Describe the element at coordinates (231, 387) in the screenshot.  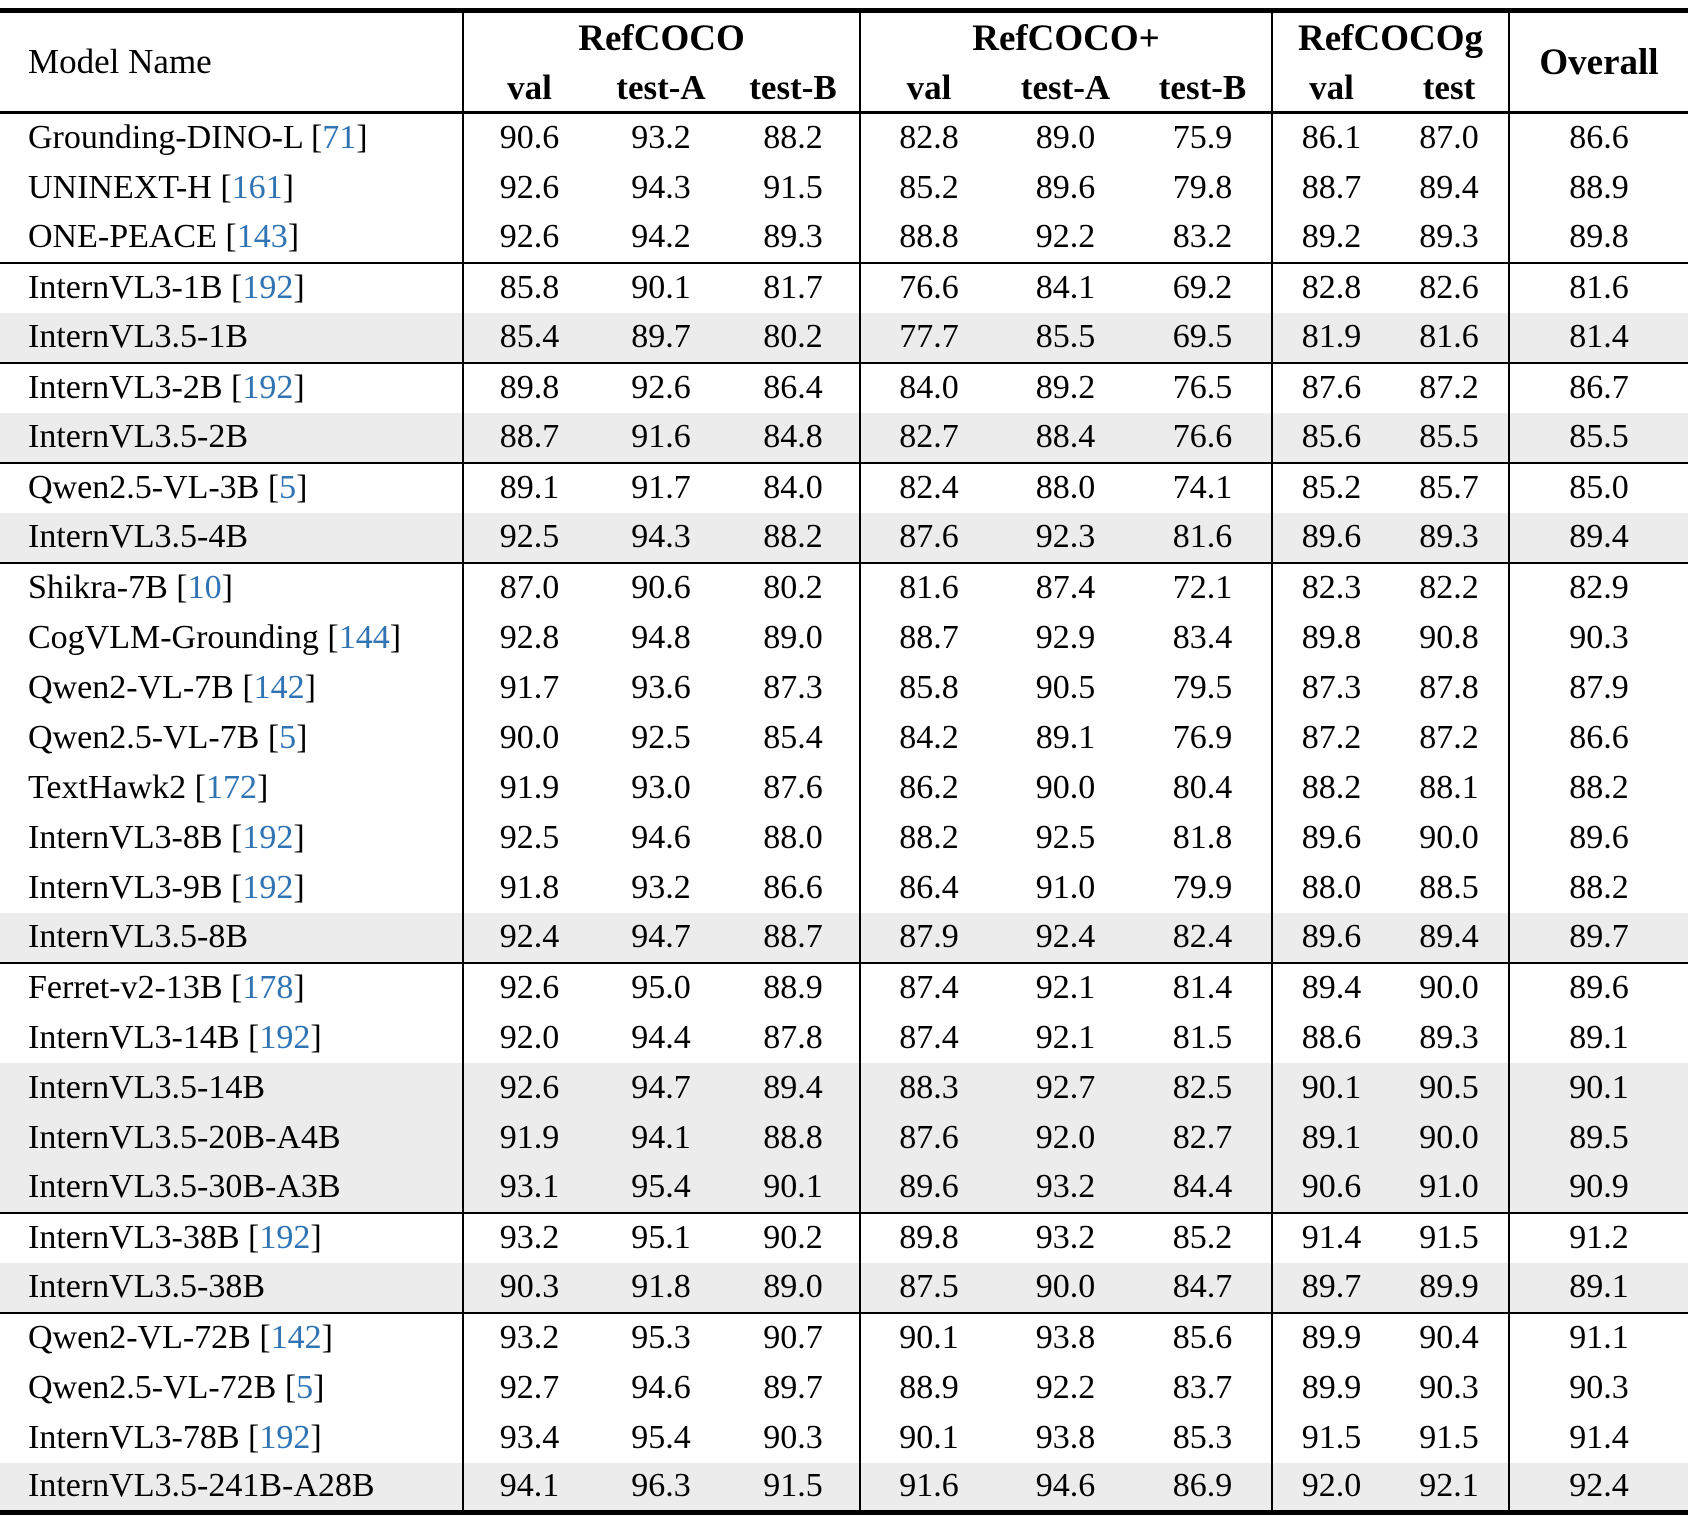
I see `model-name-cell: InternVL3-2B [192]` at that location.